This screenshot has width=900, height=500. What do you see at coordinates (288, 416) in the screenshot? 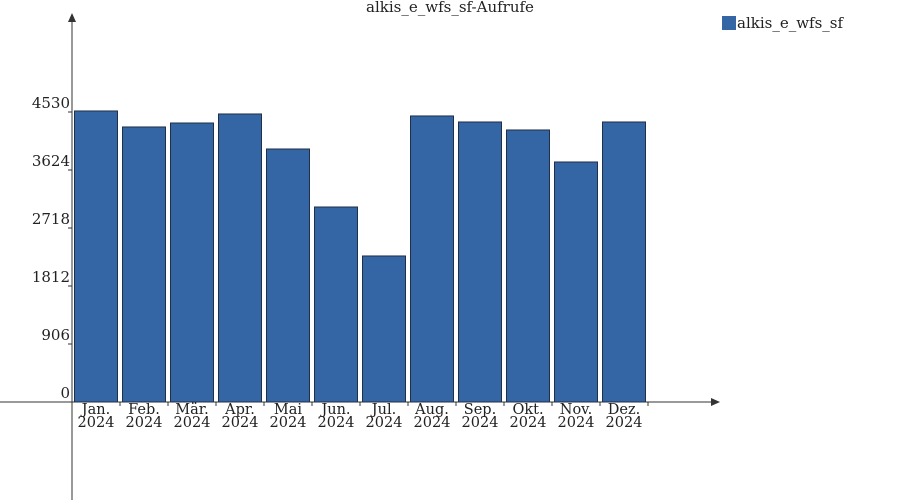
I see `x-tick-label: Mai 2024` at bounding box center [288, 416].